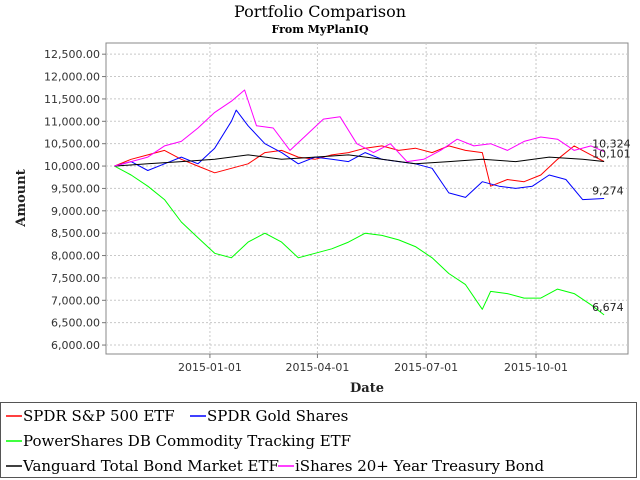  Describe the element at coordinates (608, 191) in the screenshot. I see `end-label-1: 9,274` at that location.